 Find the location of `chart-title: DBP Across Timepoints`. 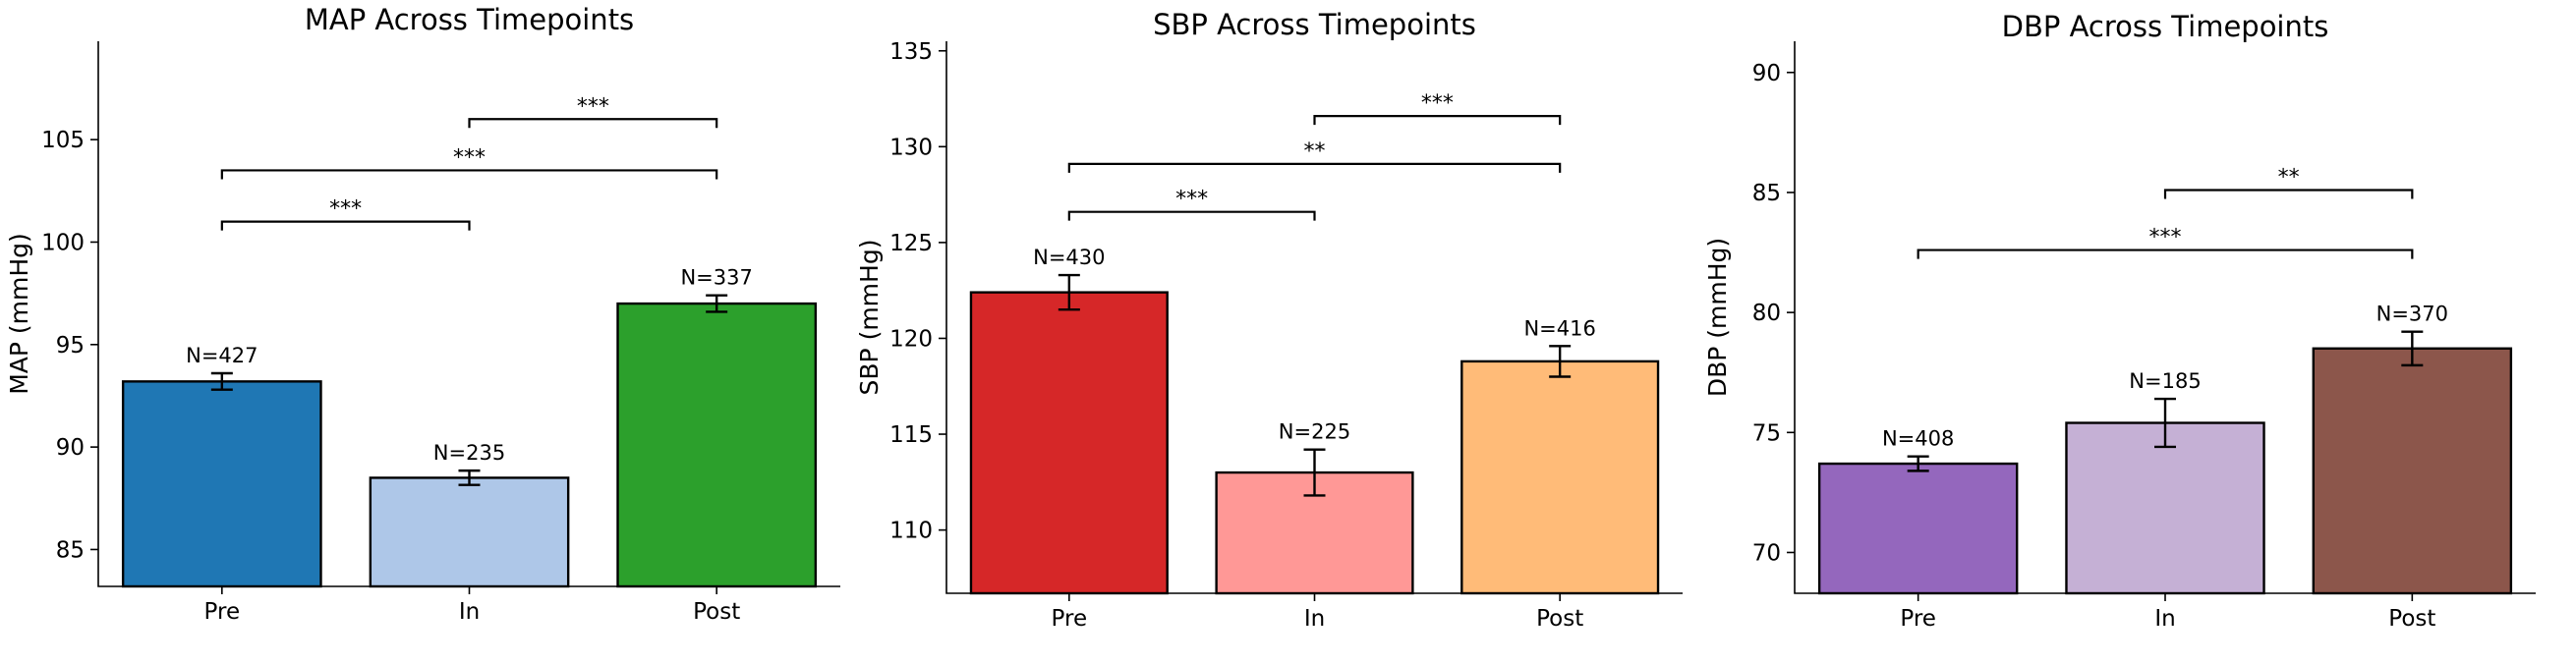

chart-title: DBP Across Timepoints is located at coordinates (2165, 26).